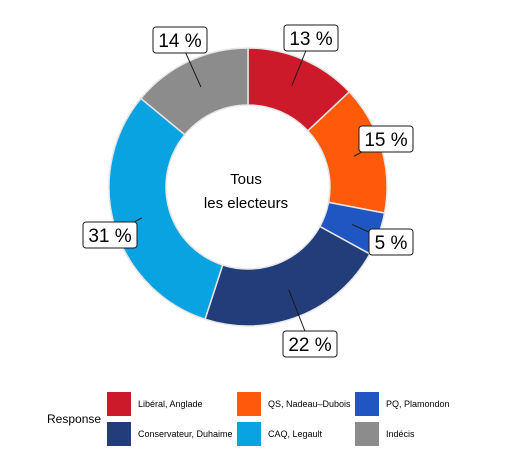 The width and height of the screenshot is (505, 472). I want to click on slice-label-caq-legault: 31 %, so click(110, 235).